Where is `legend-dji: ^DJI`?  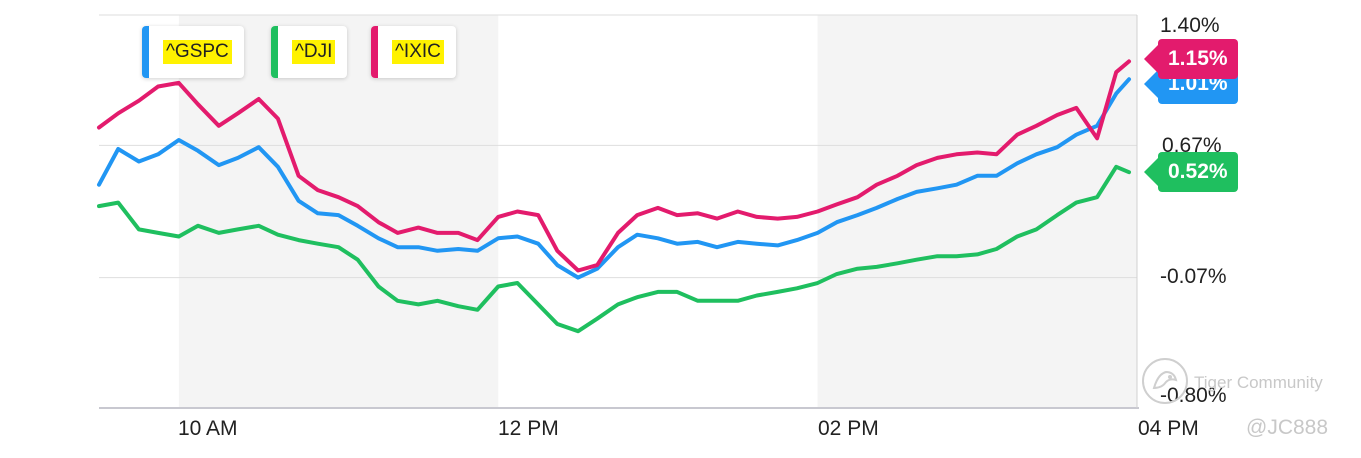
legend-dji: ^DJI is located at coordinates (309, 52).